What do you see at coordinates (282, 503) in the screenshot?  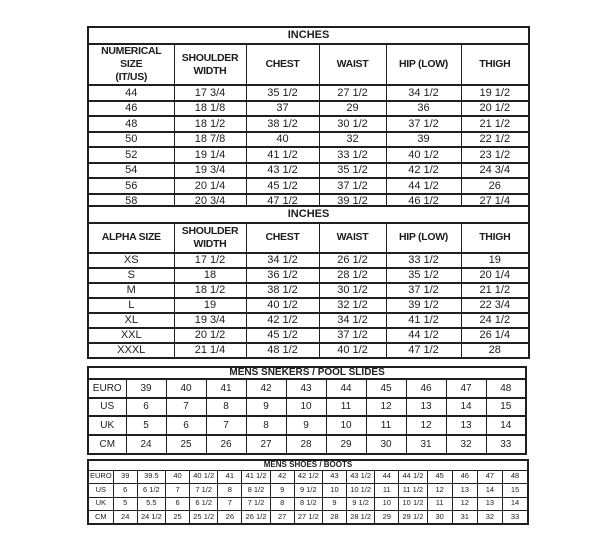 I see `table-cell: 8` at bounding box center [282, 503].